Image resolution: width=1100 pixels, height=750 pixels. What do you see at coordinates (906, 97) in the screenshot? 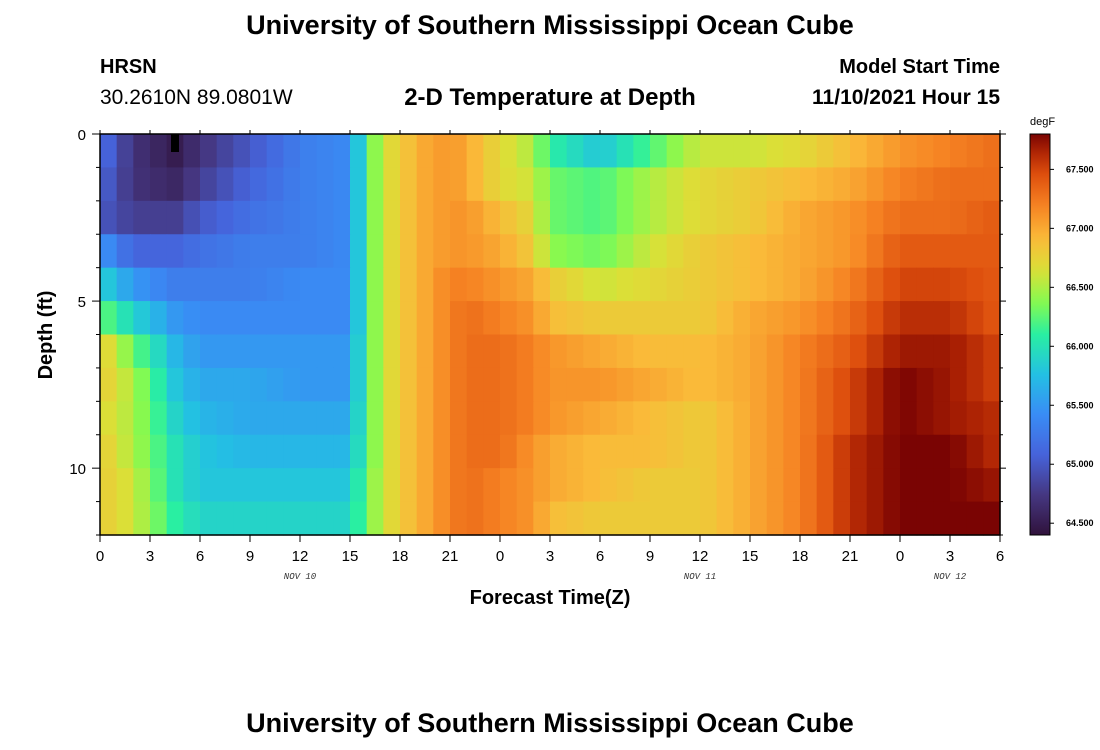
I see `model-start-value: 11/10/2021 Hour 15` at bounding box center [906, 97].